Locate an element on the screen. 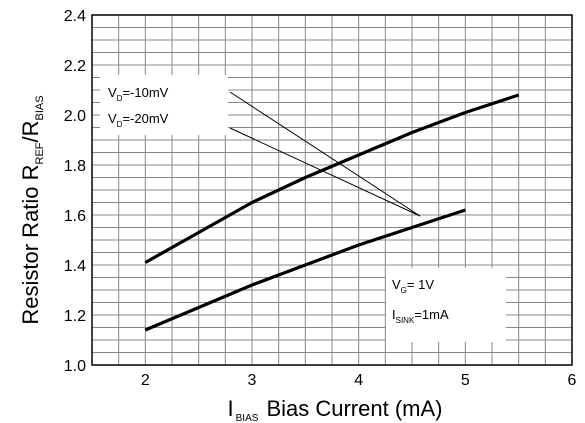 The image size is (585, 423). x-tick-label: 5 is located at coordinates (465, 380).